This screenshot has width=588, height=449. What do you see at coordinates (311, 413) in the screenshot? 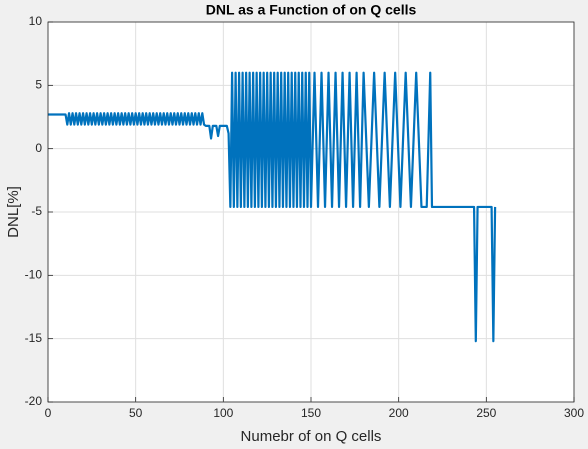
I see `x-tick-label: 150` at bounding box center [311, 413].